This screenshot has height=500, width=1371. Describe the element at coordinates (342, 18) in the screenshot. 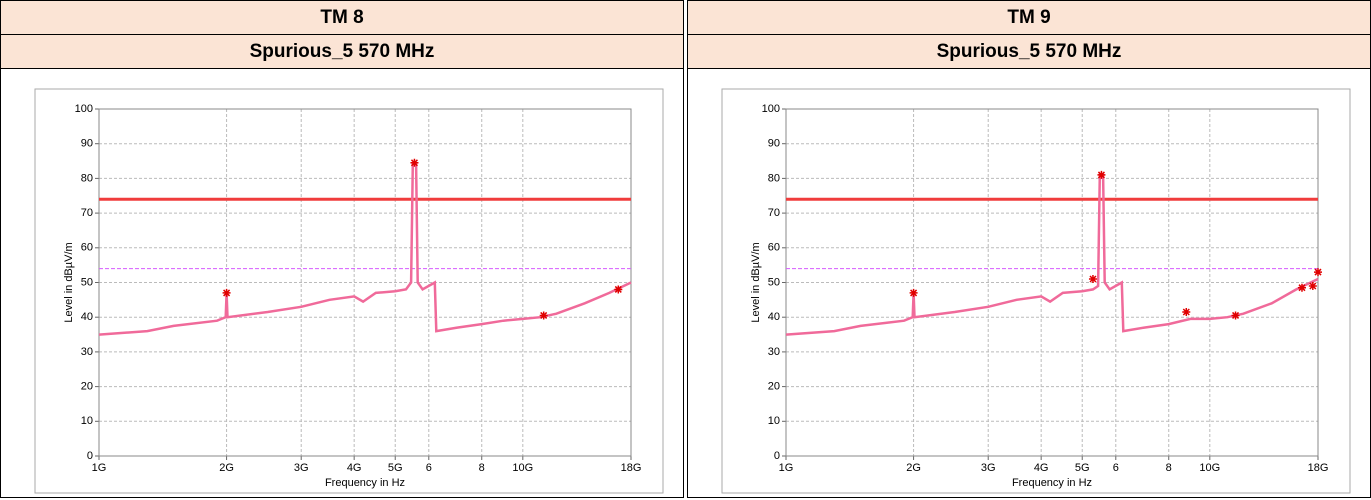

I see `column-title: TM 8` at that location.